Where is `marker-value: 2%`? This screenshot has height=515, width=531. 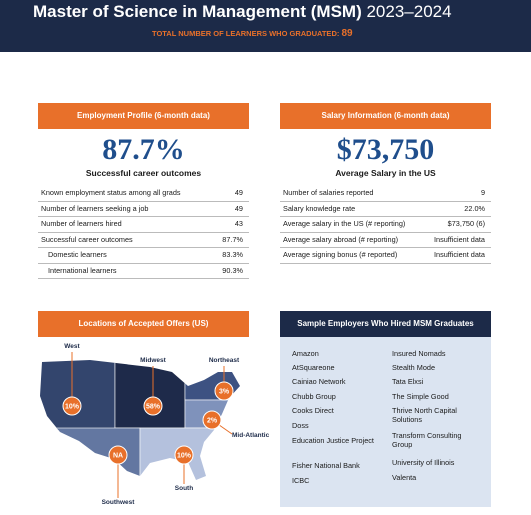
marker-value: 2% is located at coordinates (212, 421).